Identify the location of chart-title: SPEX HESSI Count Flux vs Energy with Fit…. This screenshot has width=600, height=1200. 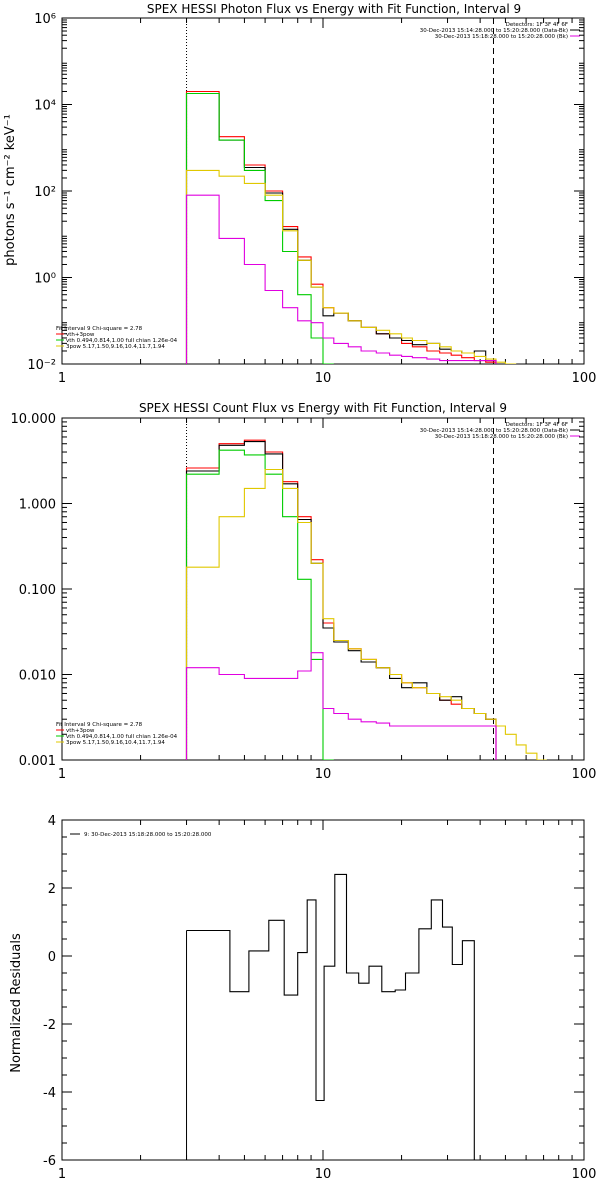
(323, 408).